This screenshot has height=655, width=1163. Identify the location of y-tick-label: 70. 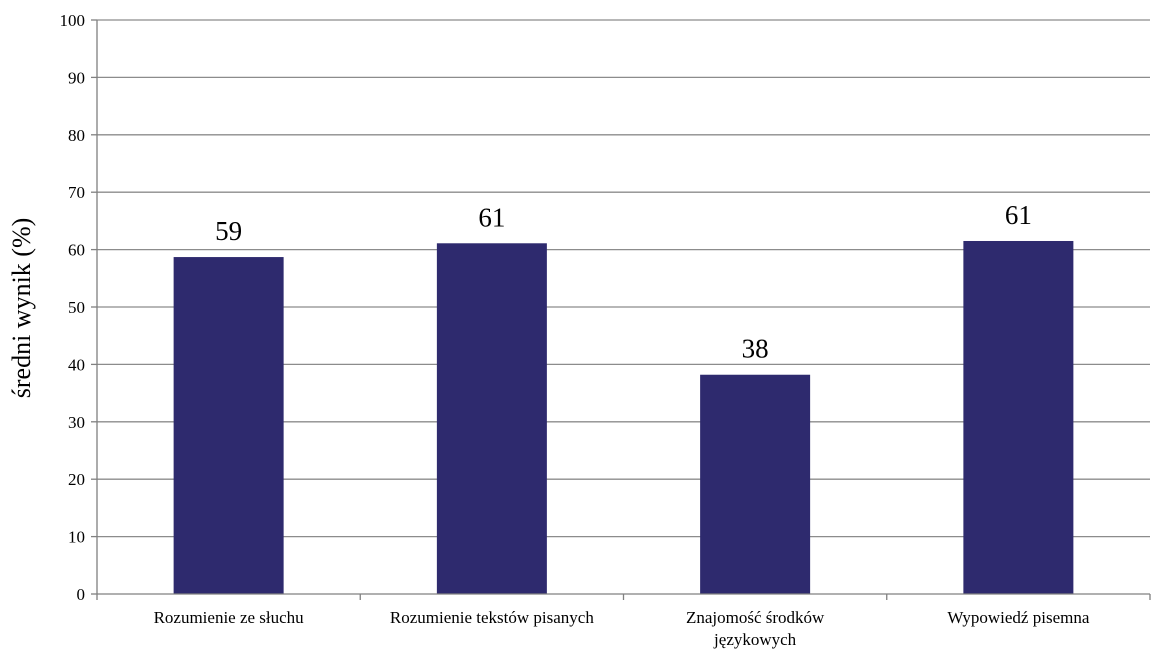
(76, 192).